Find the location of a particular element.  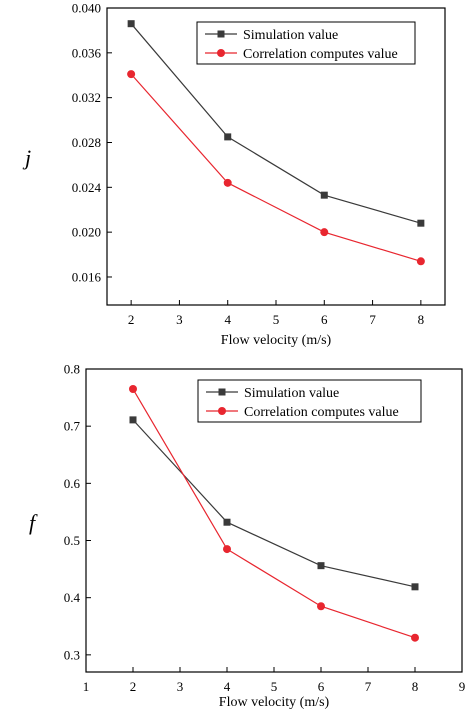

y-tick-label: 0.040 is located at coordinates (86, 8).